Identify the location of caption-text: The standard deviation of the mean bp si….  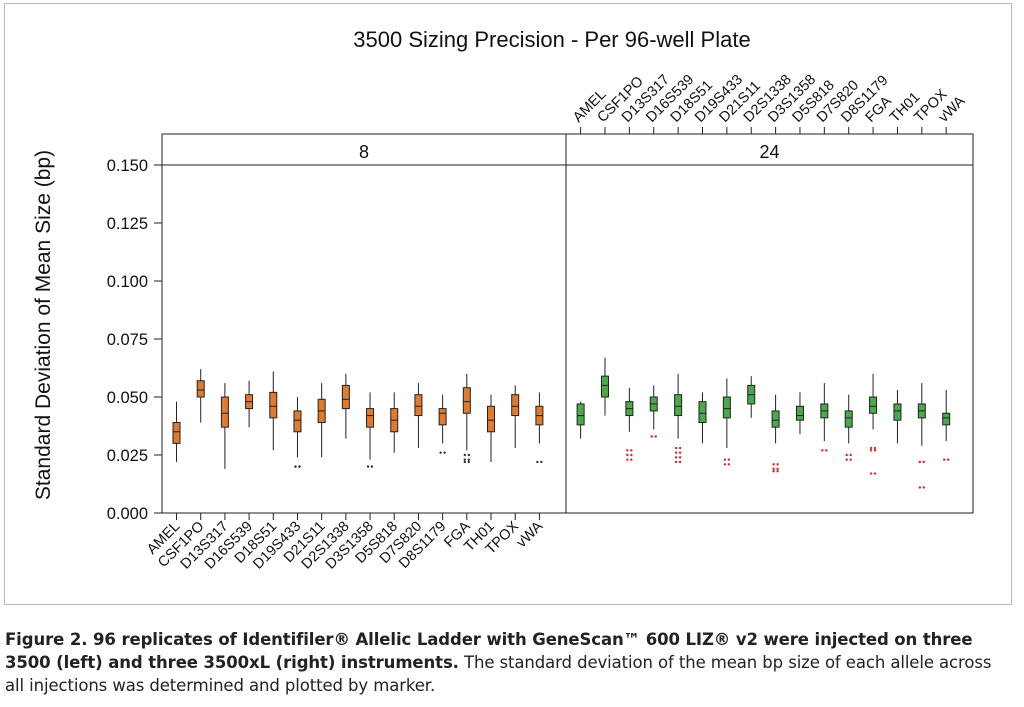
(498, 674).